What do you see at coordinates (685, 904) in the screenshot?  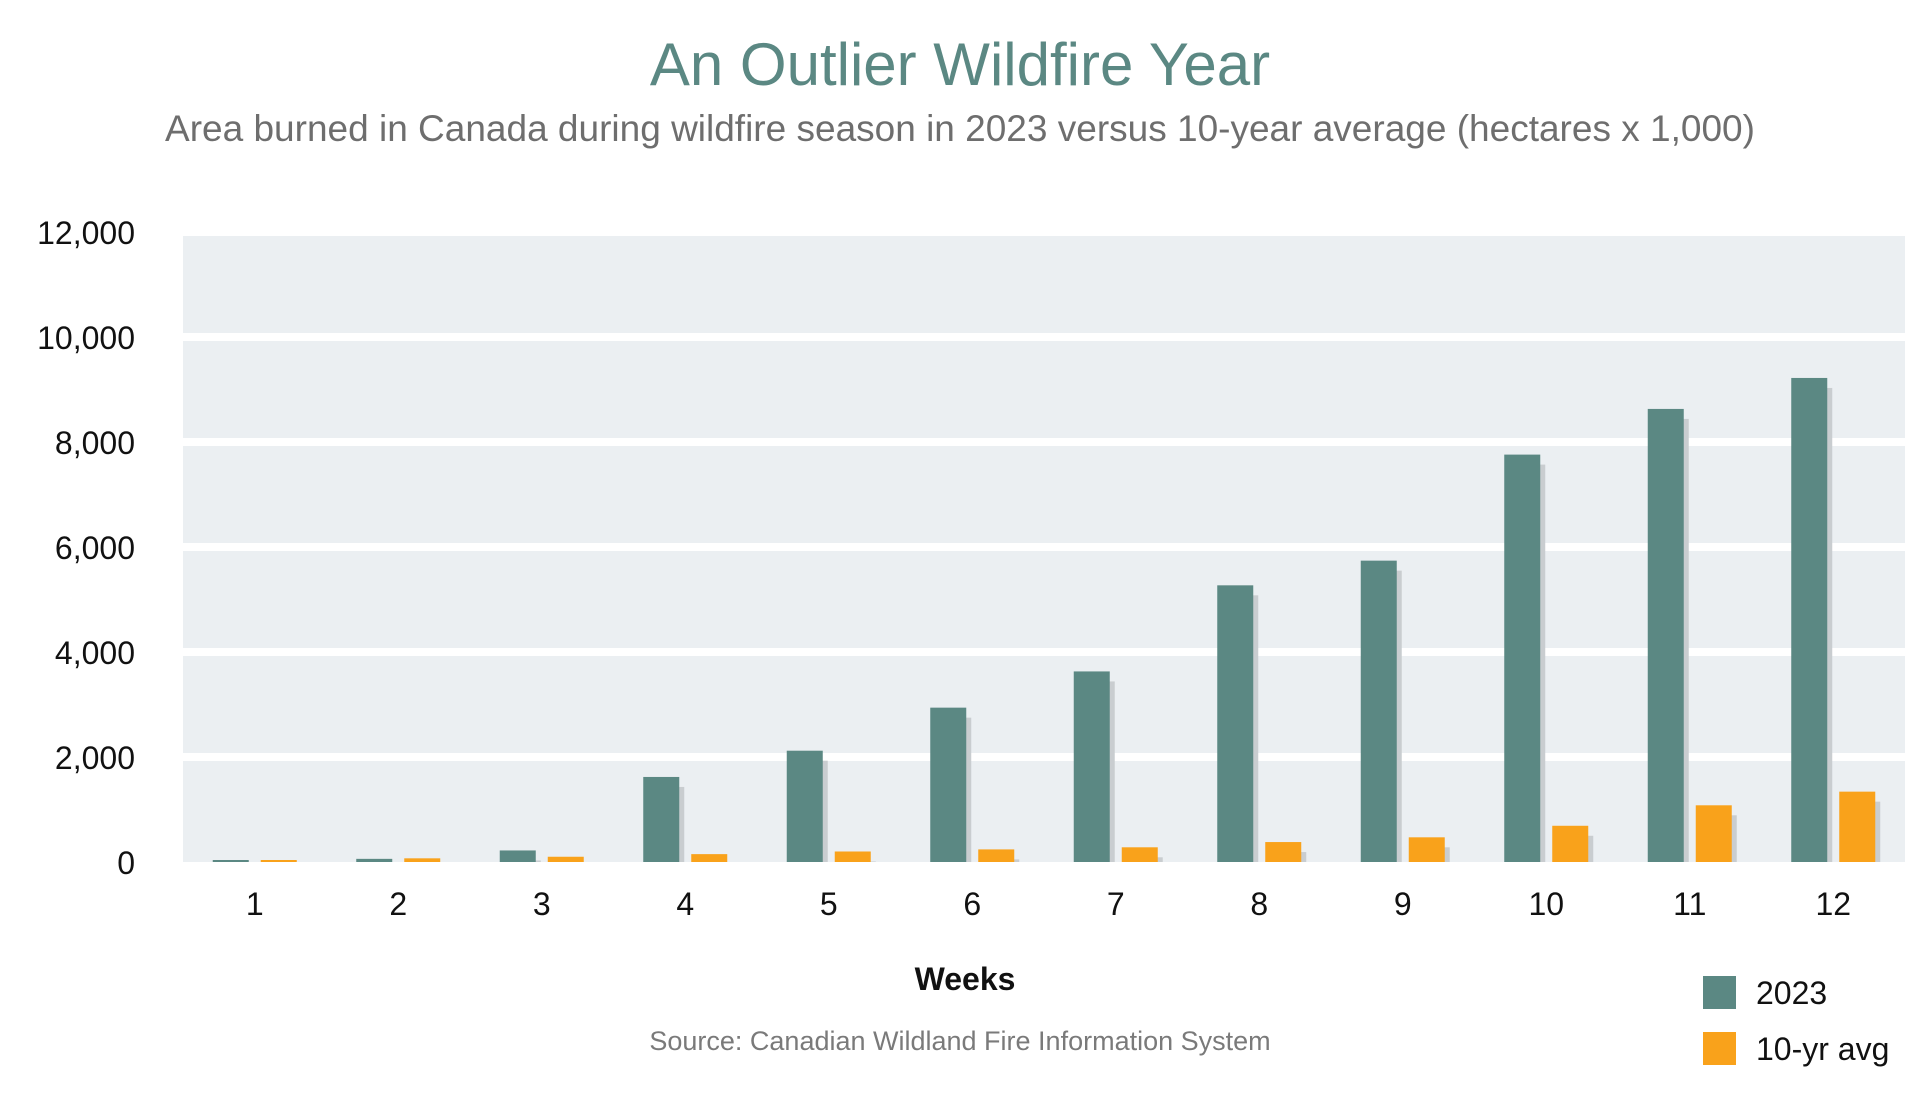 I see `x-tick-label: 4` at bounding box center [685, 904].